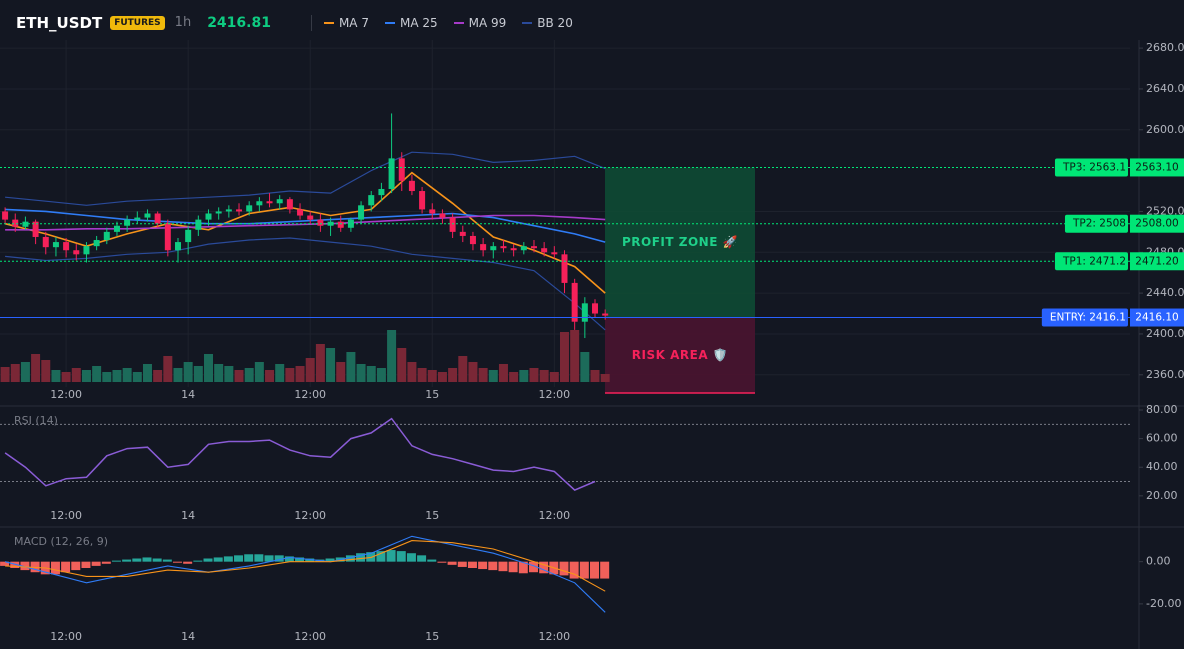 The width and height of the screenshot is (1184, 649). I want to click on badge: FUTURES, so click(137, 22).